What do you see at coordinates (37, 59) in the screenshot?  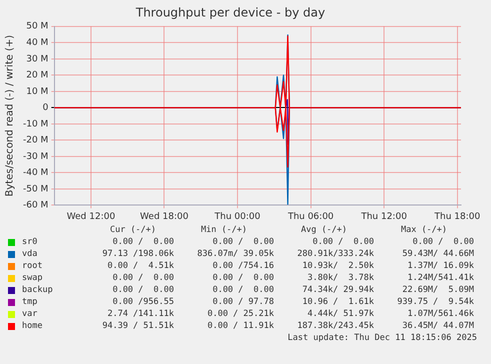 I see `y-tick-label: 30 M` at bounding box center [37, 59].